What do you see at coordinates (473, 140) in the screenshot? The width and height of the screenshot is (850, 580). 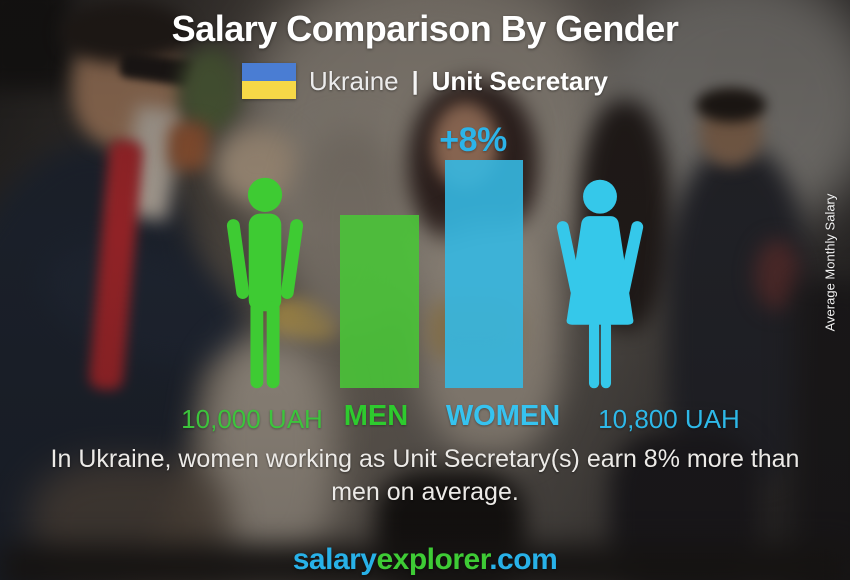 I see `percent-difference-label: +8%` at bounding box center [473, 140].